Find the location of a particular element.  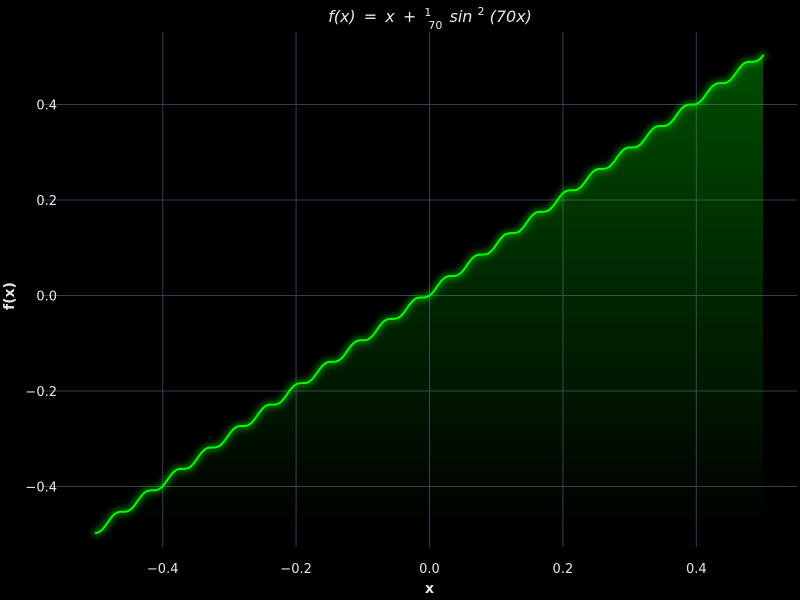

x-tick-label: 0.4 is located at coordinates (696, 569).